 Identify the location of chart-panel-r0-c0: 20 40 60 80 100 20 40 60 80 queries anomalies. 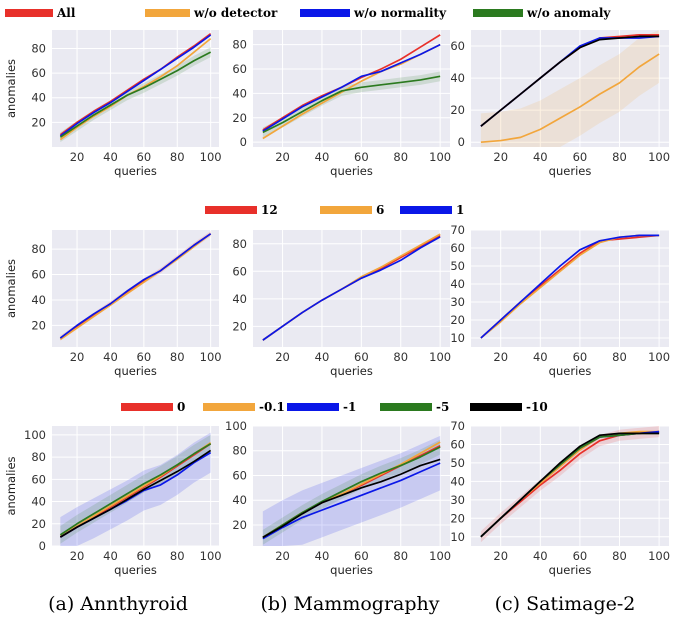
(113, 104).